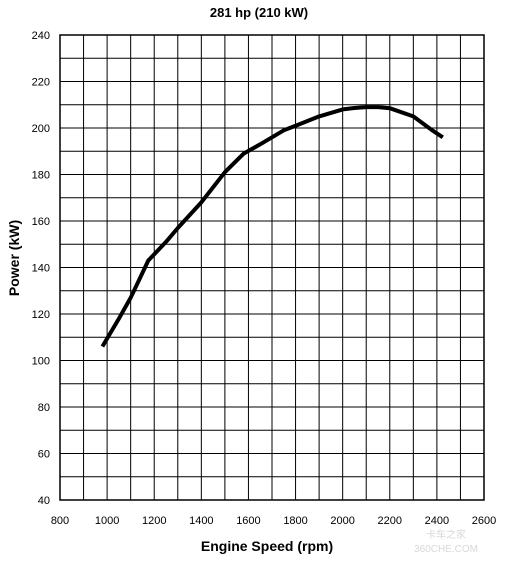  I want to click on y-axis-title: Power (kW), so click(14, 258).